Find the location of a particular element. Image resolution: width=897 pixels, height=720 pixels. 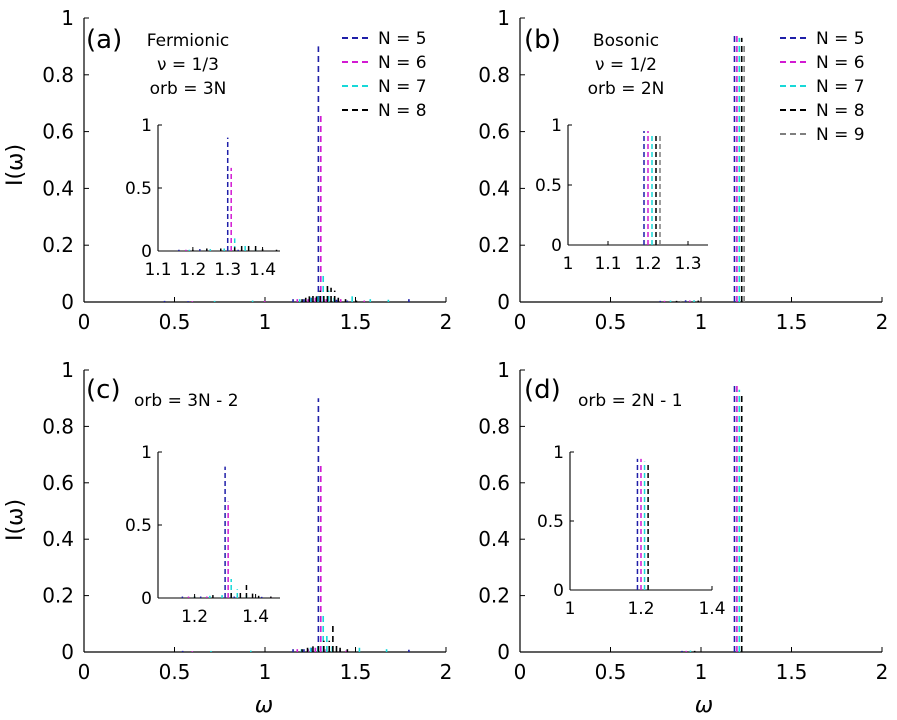

annotation: Fermionic is located at coordinates (188, 41).